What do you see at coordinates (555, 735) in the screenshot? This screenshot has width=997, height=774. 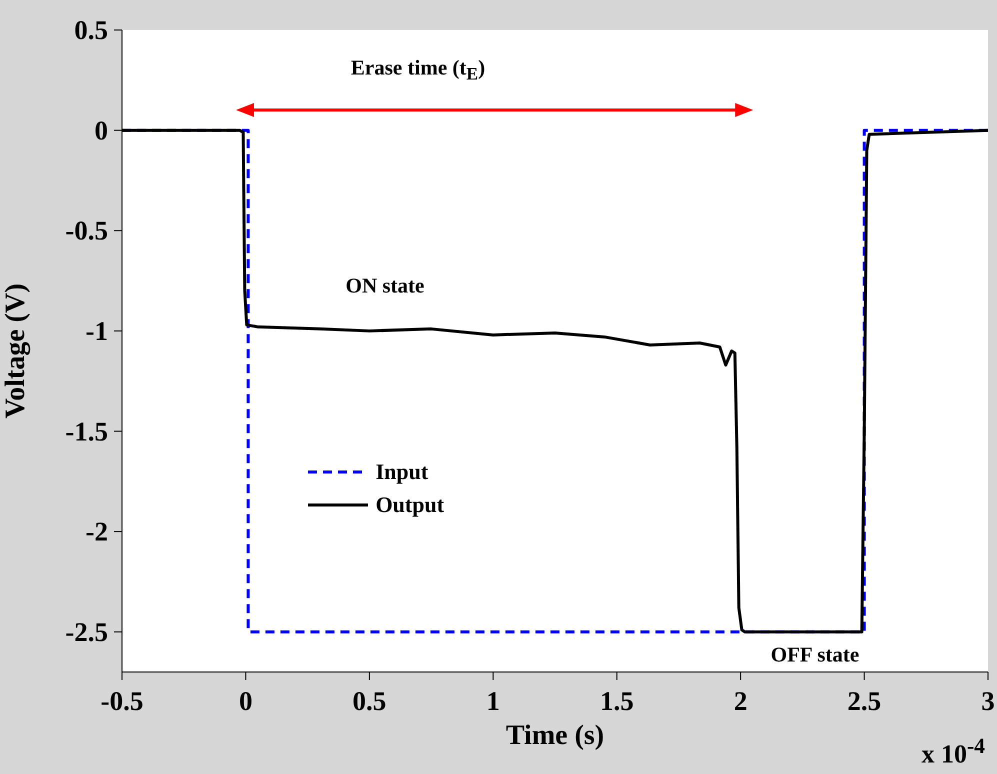 I see `x-axis-title: Time (s)` at bounding box center [555, 735].